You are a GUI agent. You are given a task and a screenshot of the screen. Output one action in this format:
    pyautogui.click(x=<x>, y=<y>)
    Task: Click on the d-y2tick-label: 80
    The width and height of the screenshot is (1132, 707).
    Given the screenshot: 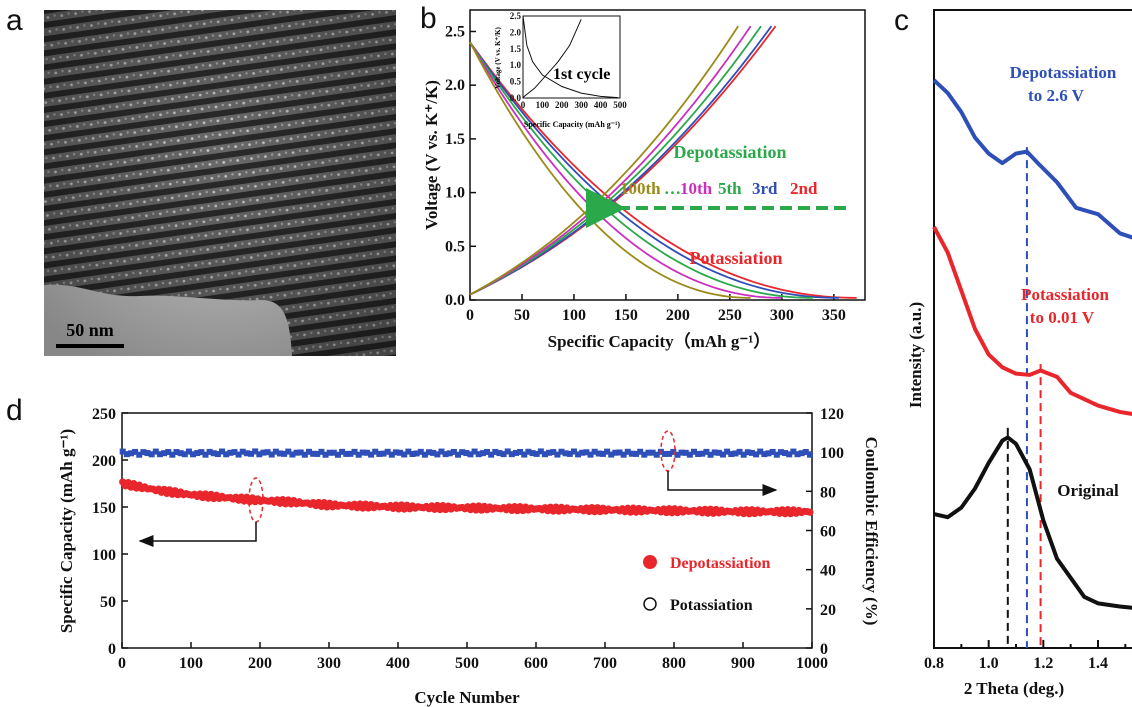 What is the action you would take?
    pyautogui.click(x=828, y=492)
    